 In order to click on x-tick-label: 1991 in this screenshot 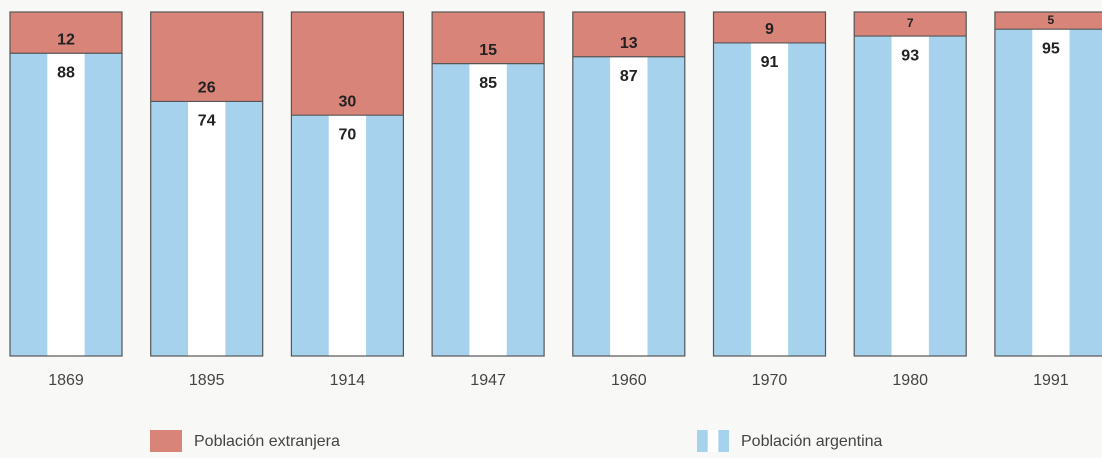, I will do `click(1051, 380)`.